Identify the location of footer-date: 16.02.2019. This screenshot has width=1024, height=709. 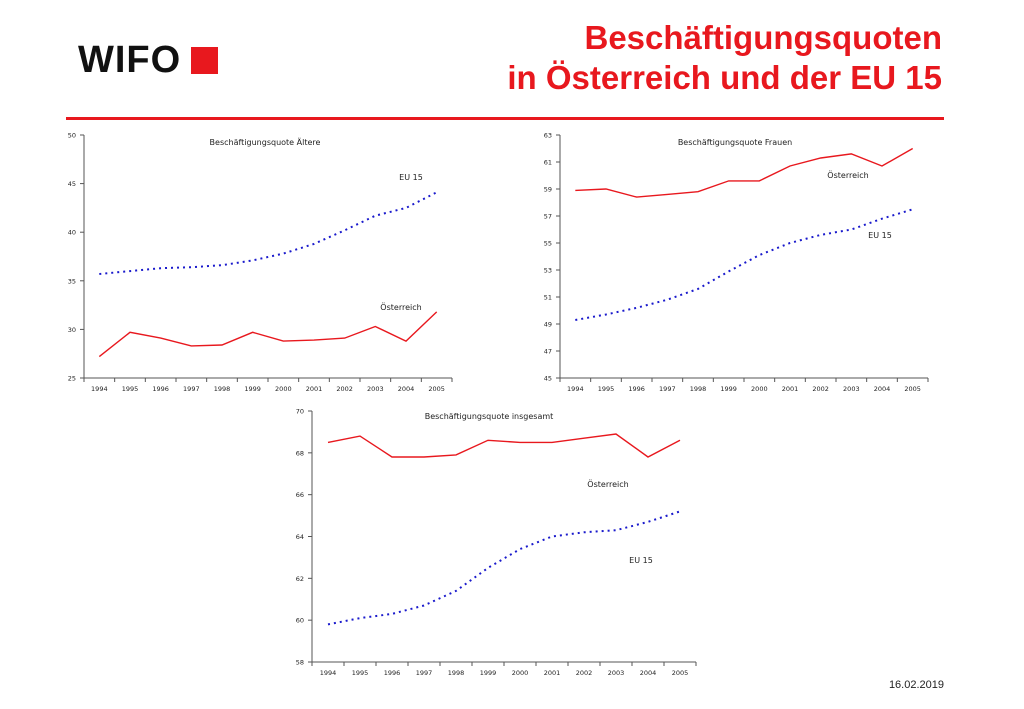
(916, 685).